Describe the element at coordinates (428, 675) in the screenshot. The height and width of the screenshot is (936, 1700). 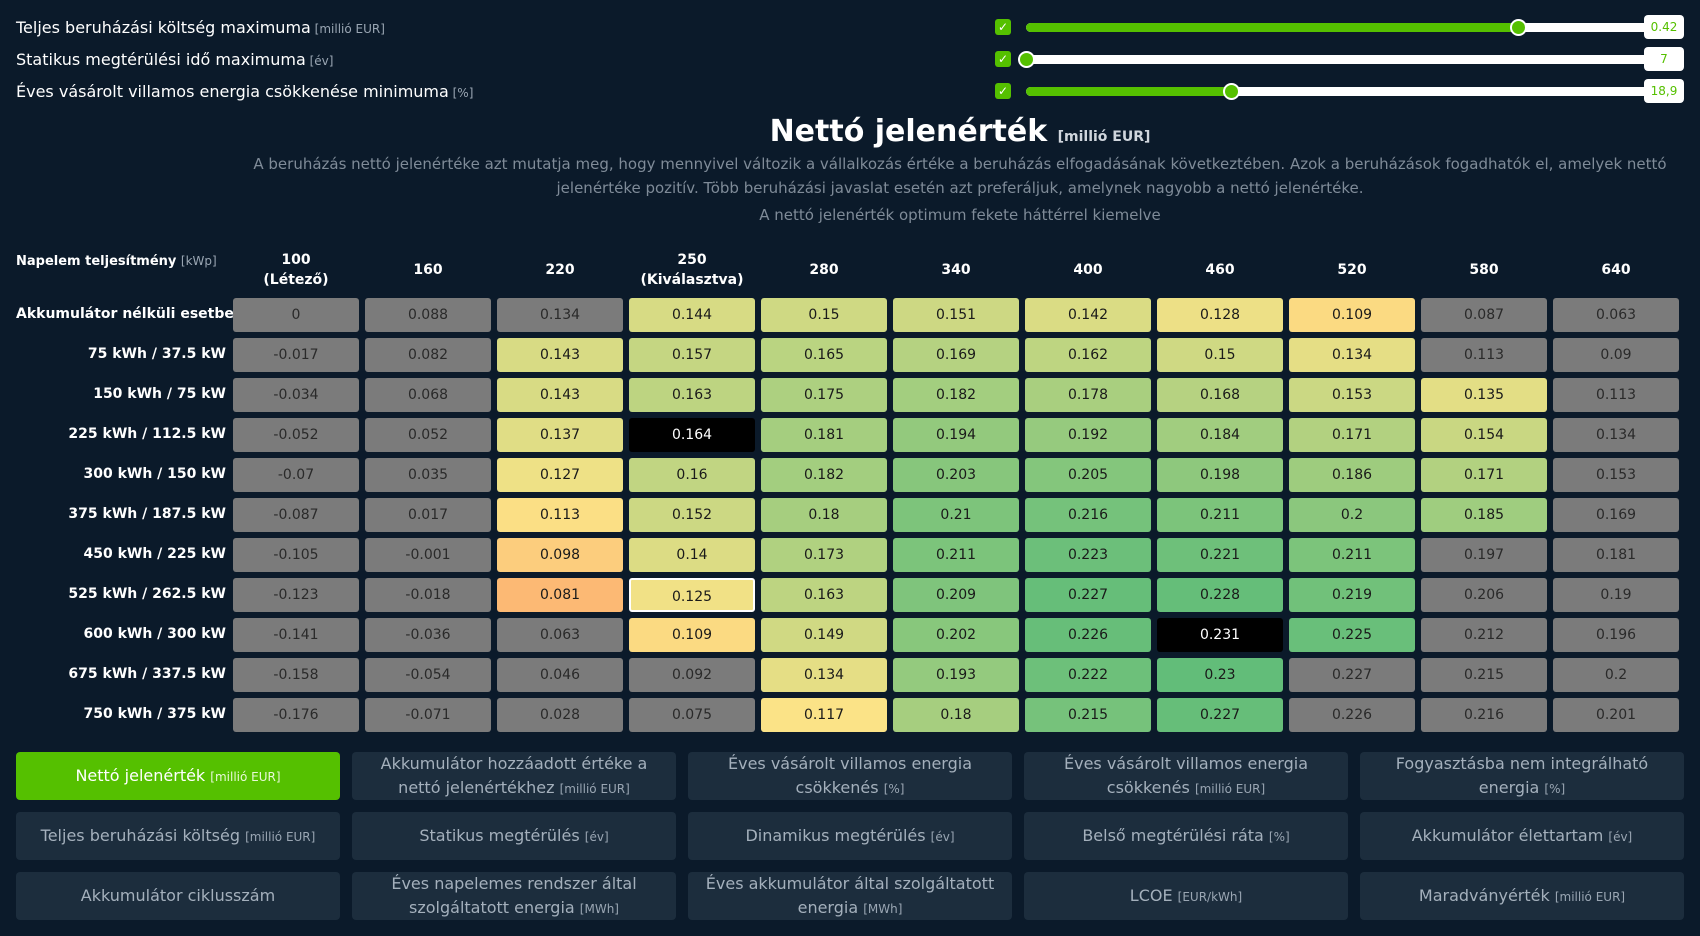
I see `grid-cell: -0.054` at that location.